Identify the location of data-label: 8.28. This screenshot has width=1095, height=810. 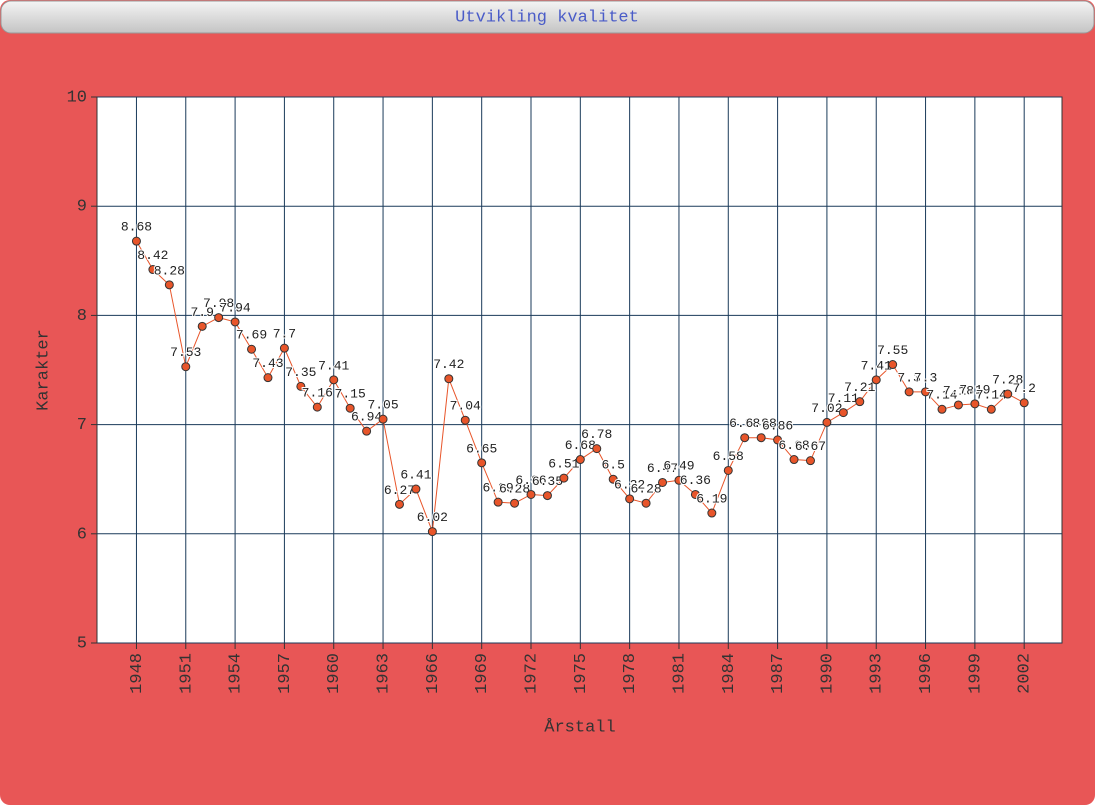
(169, 270).